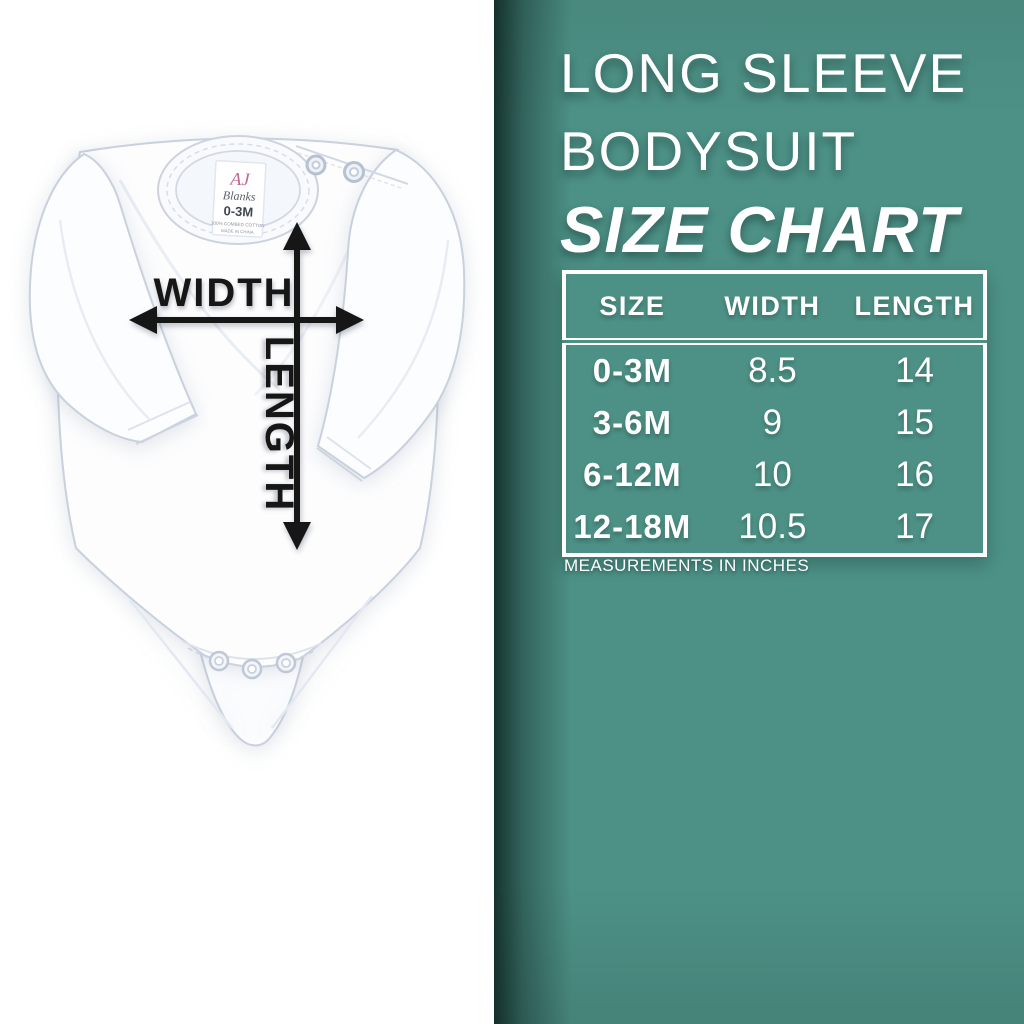 The image size is (1024, 1024). What do you see at coordinates (631, 308) in the screenshot?
I see `column-header-size: SIZE` at bounding box center [631, 308].